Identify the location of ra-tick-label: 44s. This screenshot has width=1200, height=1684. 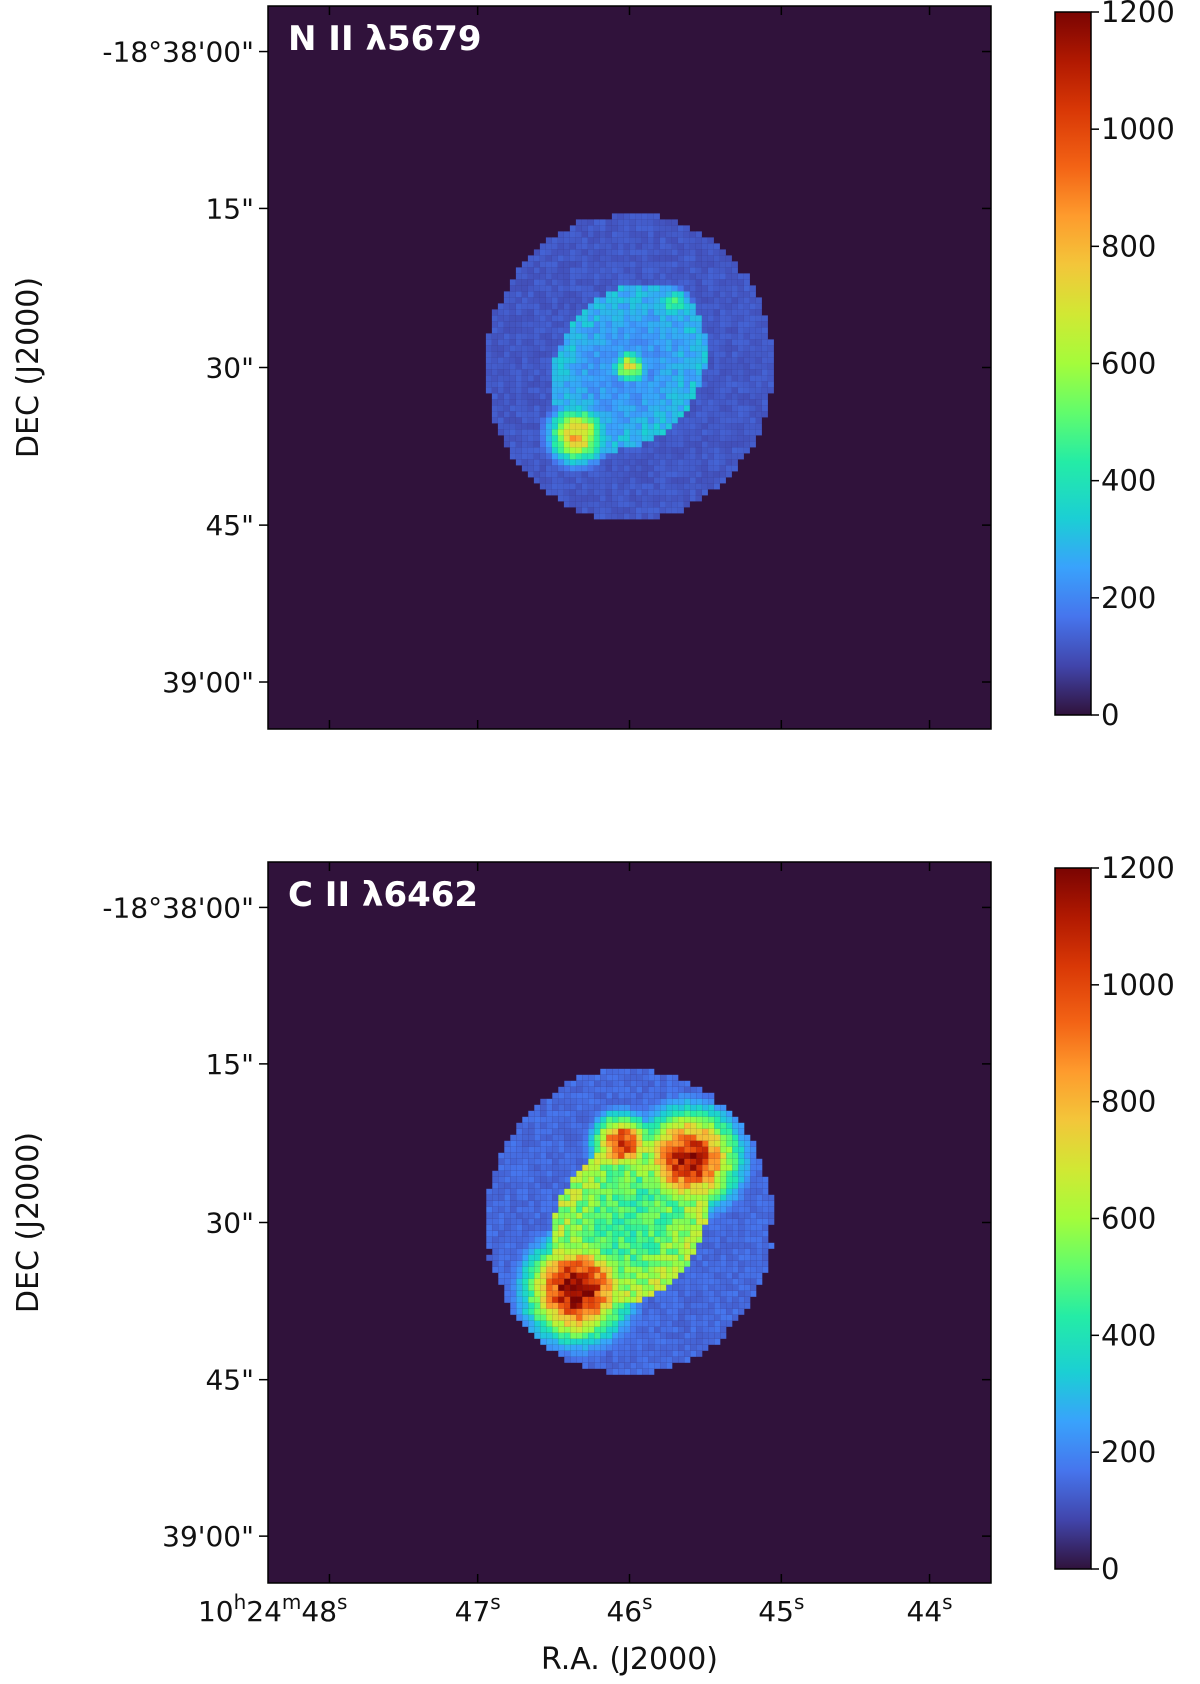
(930, 1609).